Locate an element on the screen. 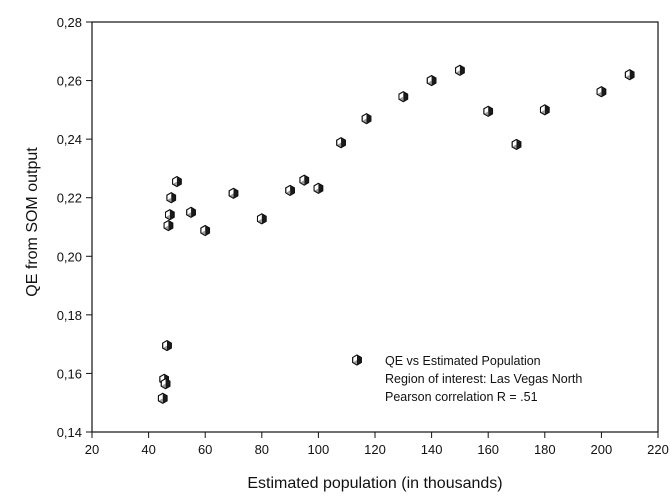 The height and width of the screenshot is (497, 672). legend-marker-icon is located at coordinates (357, 360).